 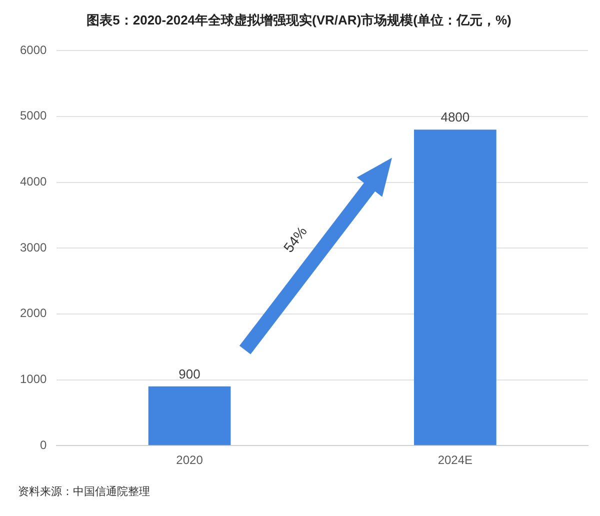 What do you see at coordinates (44, 445) in the screenshot?
I see `y-tick-label: 0` at bounding box center [44, 445].